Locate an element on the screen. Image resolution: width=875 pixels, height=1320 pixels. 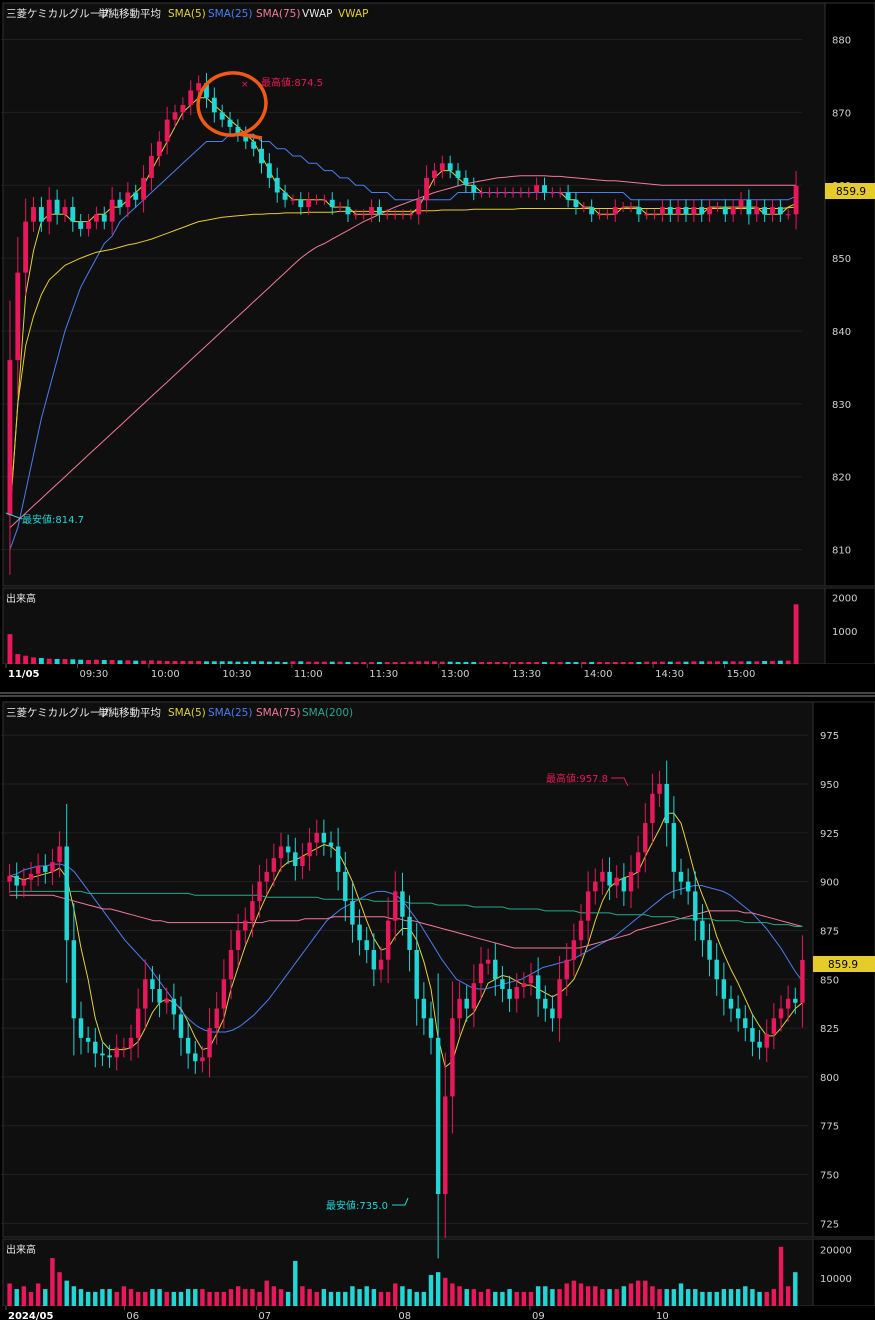
y-tick-label: 825 is located at coordinates (829, 1029).